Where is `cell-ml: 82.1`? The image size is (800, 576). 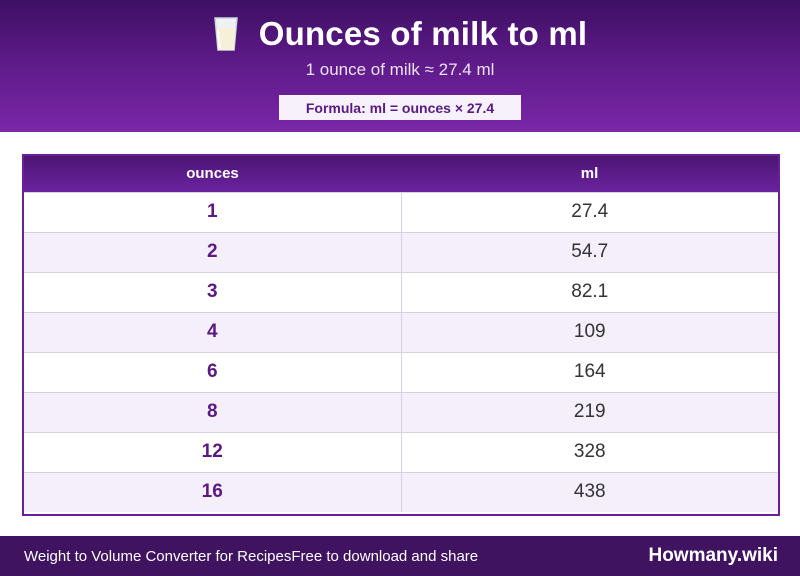
cell-ml: 82.1 is located at coordinates (589, 291).